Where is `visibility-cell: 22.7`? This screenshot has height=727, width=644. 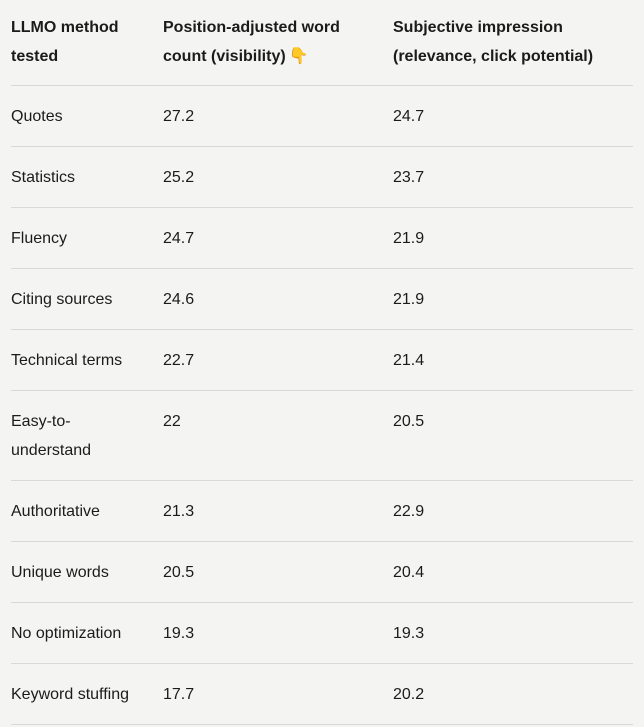
visibility-cell: 22.7 is located at coordinates (278, 360).